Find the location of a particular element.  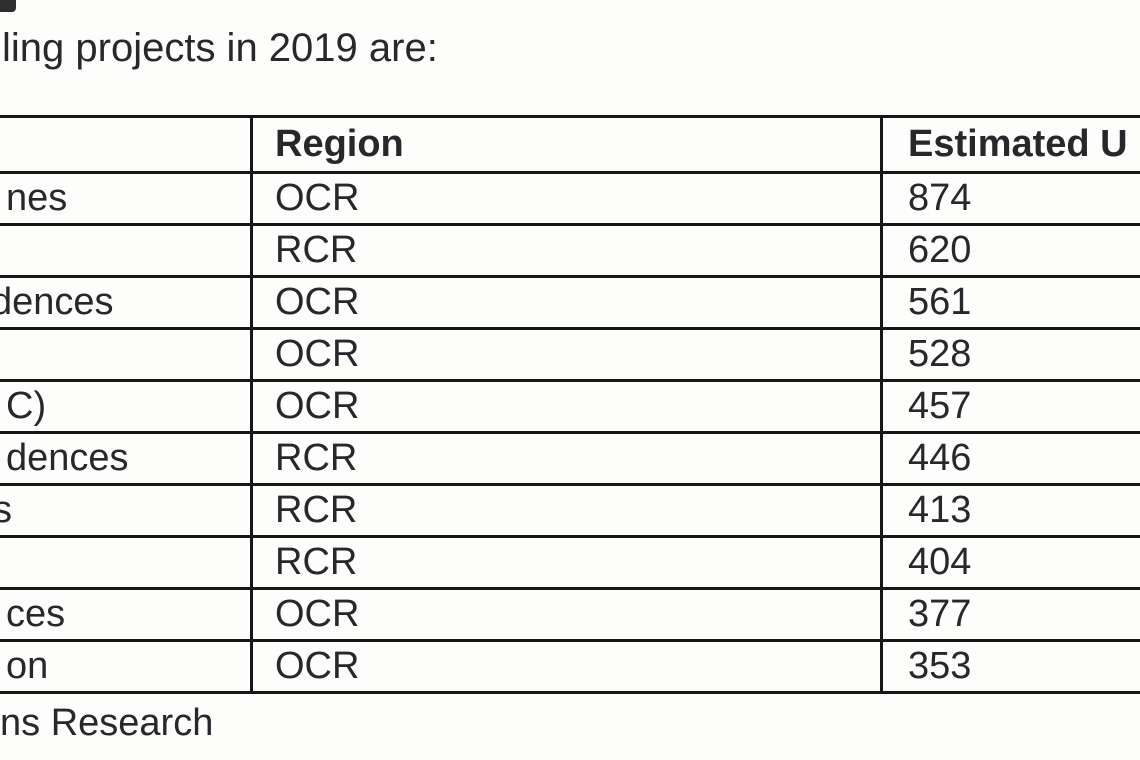

cell-estimated-units: 353 is located at coordinates (1010, 666).